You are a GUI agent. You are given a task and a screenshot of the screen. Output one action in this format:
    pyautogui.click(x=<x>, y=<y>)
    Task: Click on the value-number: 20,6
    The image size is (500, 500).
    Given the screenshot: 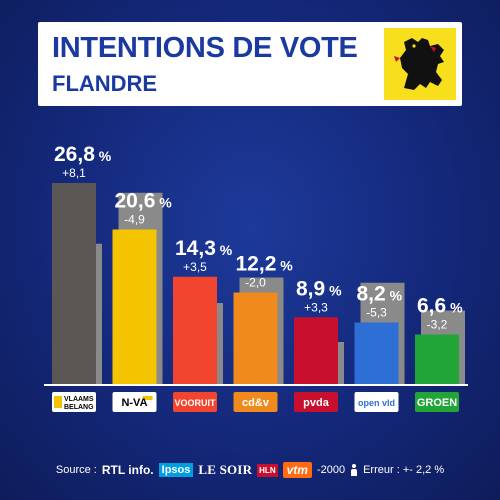 What is the action you would take?
    pyautogui.click(x=135, y=201)
    